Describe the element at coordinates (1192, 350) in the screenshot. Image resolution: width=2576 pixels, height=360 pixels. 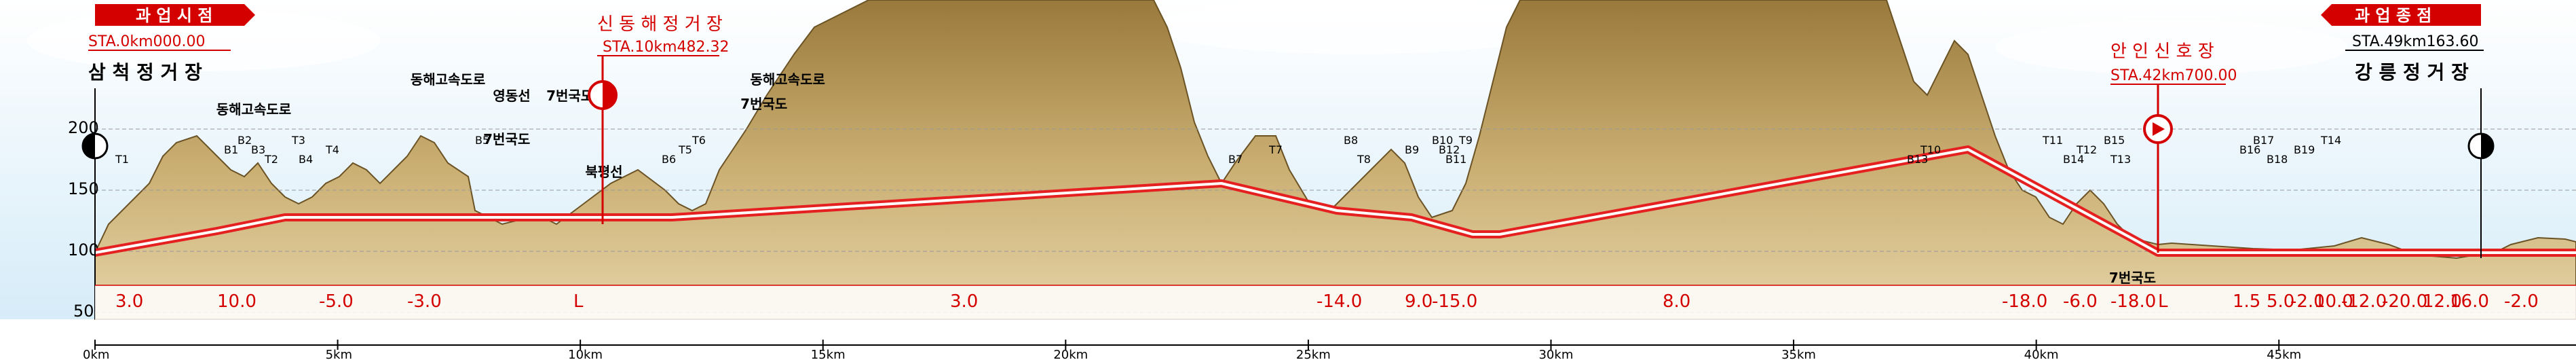
I see `x-axis-ticks: 0km 5km 10km 15km 20km 25km 30km 35km 40km 45km` at that location.